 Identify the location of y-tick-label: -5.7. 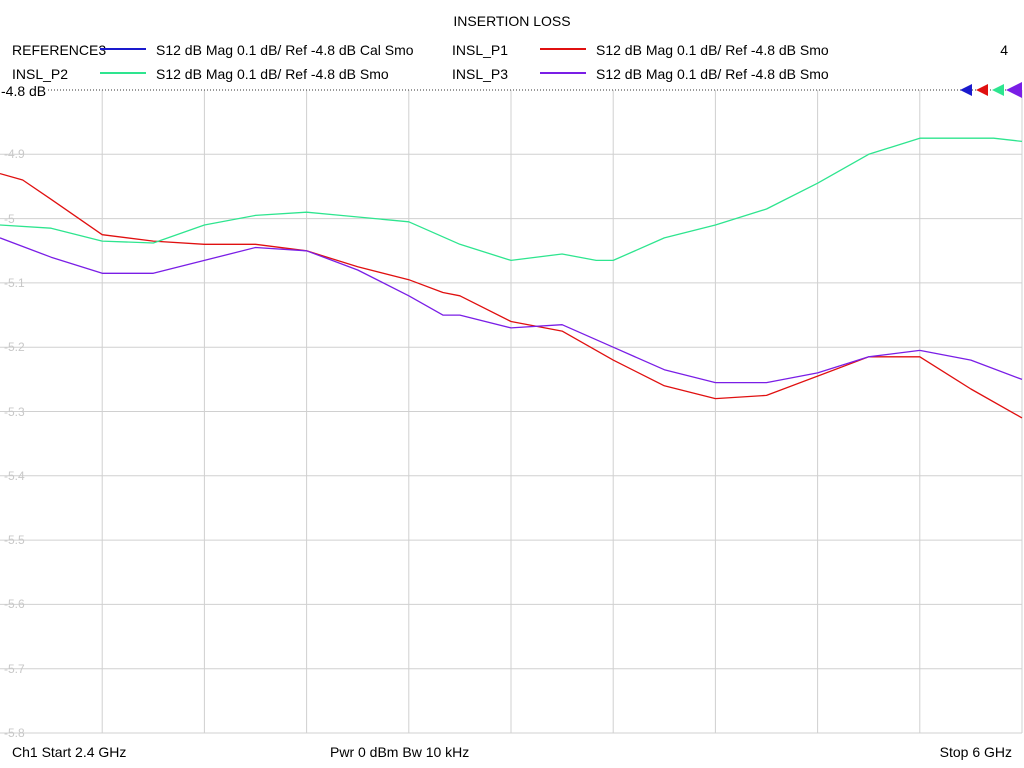
(14, 668).